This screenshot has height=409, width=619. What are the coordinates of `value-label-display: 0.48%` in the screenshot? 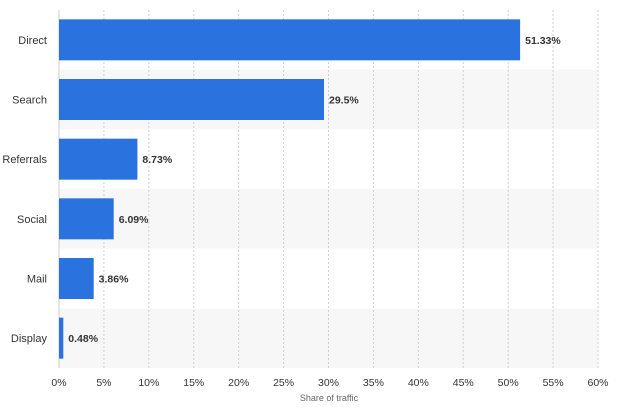 It's located at (83, 339).